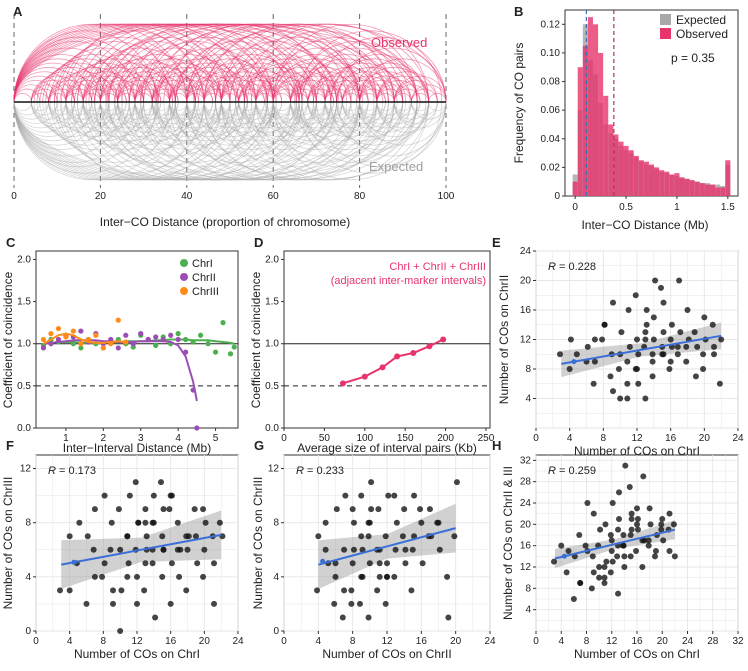 This screenshot has height=671, width=748. I want to click on tick-label-x: 8, so click(353, 641).